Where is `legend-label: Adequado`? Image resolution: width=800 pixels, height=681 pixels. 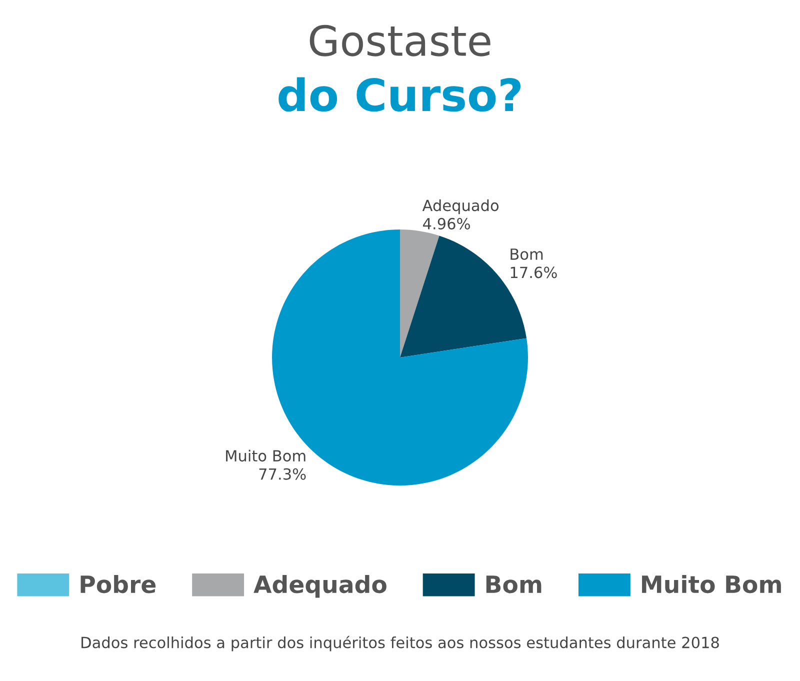 legend-label: Adequado is located at coordinates (320, 586).